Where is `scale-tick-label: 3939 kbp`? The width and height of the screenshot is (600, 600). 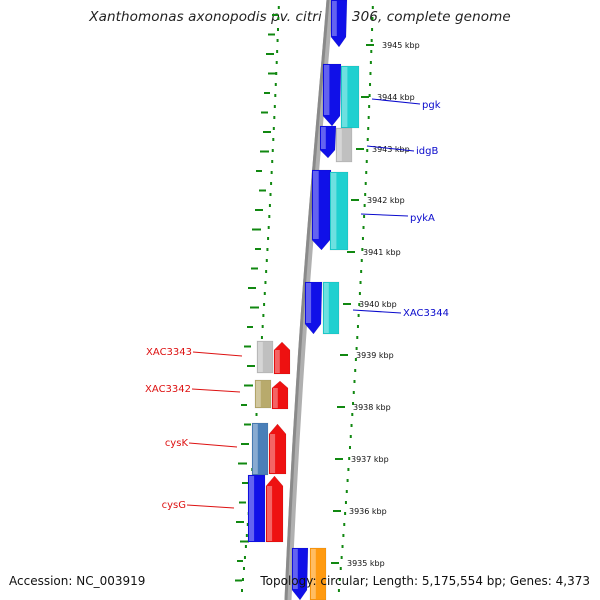
scale-tick-label: 3939 kbp is located at coordinates (375, 355).